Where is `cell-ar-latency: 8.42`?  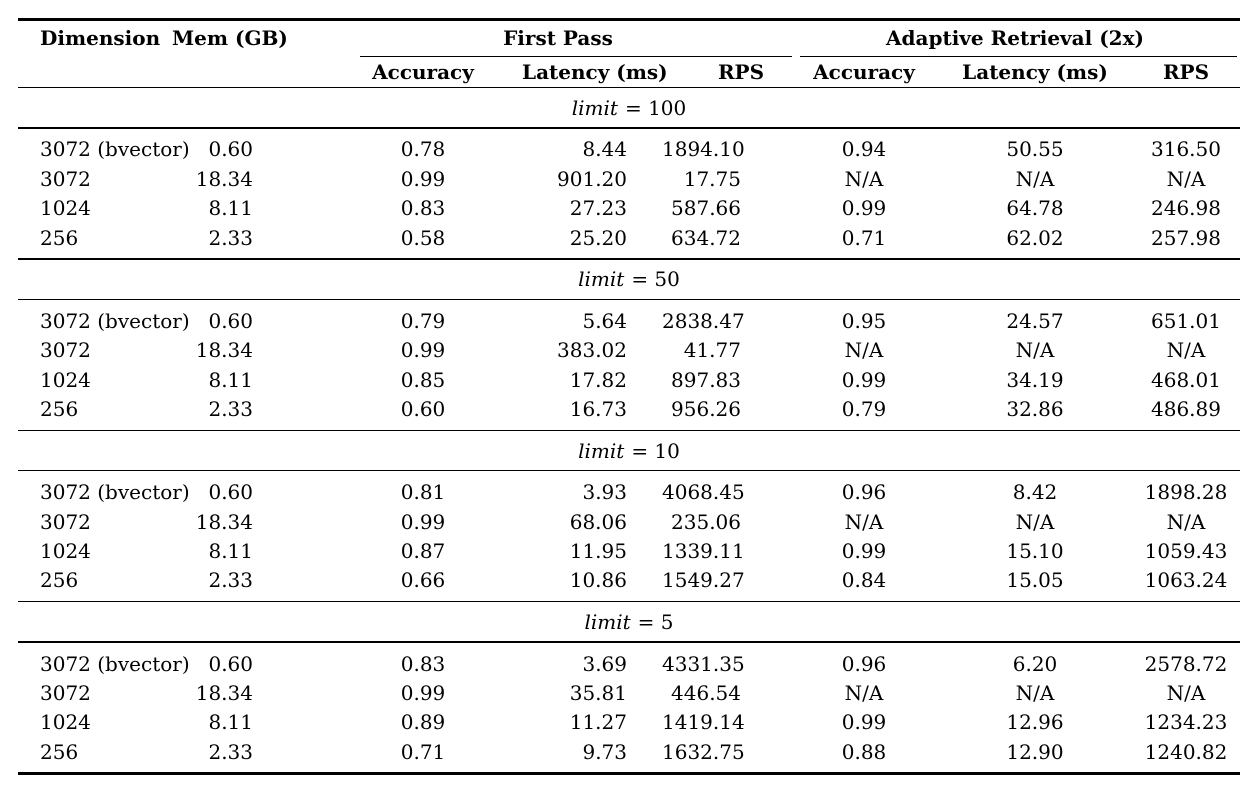 cell-ar-latency: 8.42 is located at coordinates (1035, 492).